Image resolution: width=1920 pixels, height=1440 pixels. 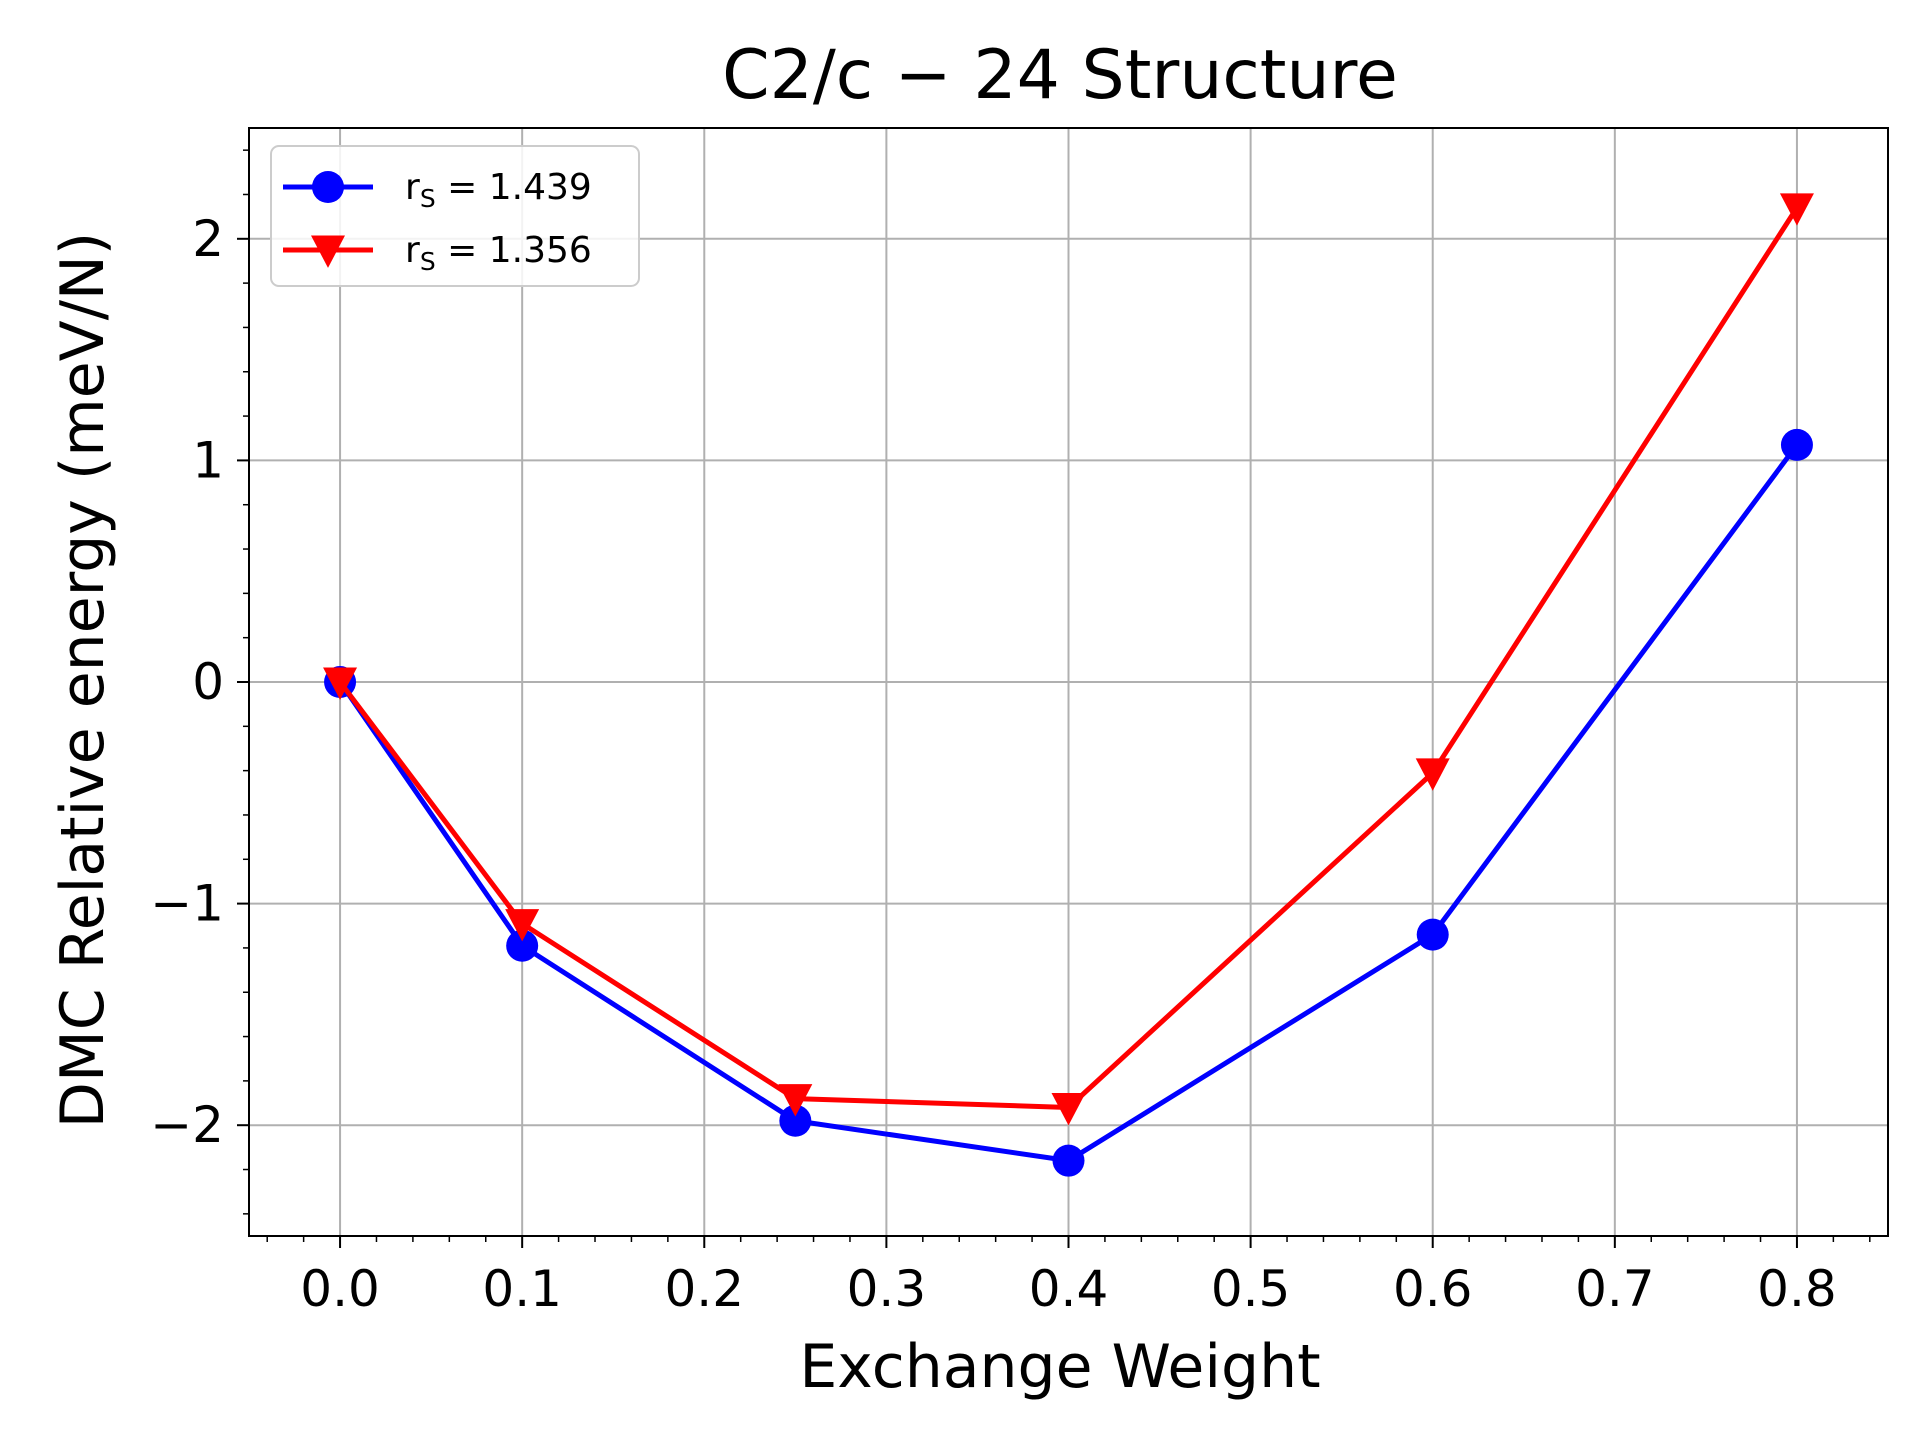 I want to click on legend-label: rS = 1.356, so click(x=498, y=253).